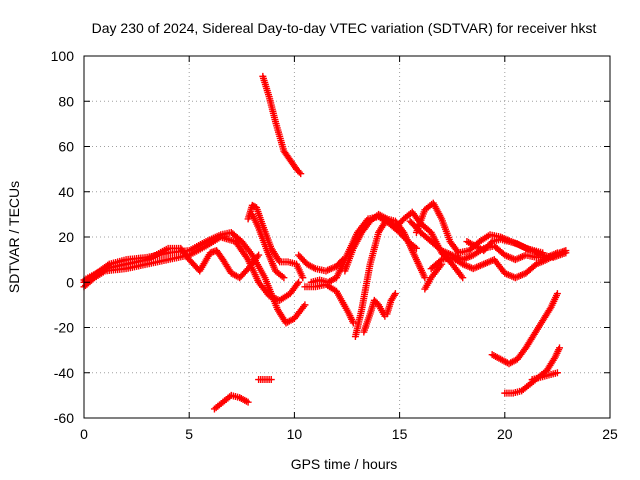  What do you see at coordinates (64, 418) in the screenshot?
I see `y-tick-label: -60` at bounding box center [64, 418].